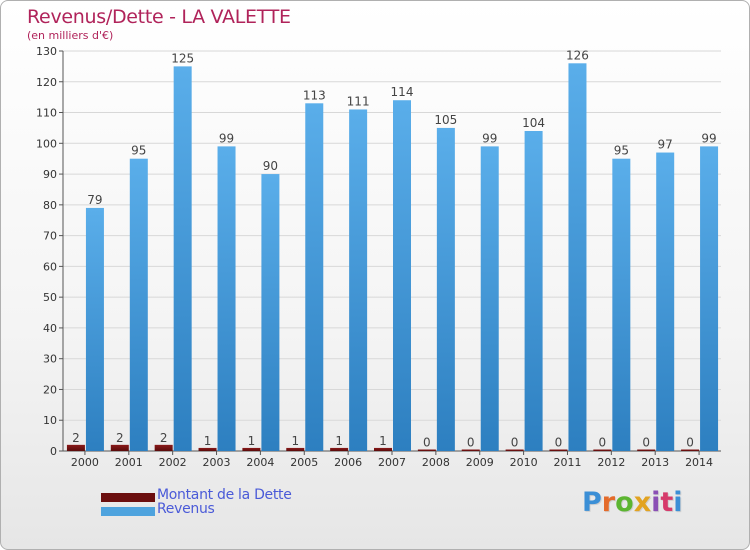  I want to click on y-tick-label: 50, so click(50, 297).